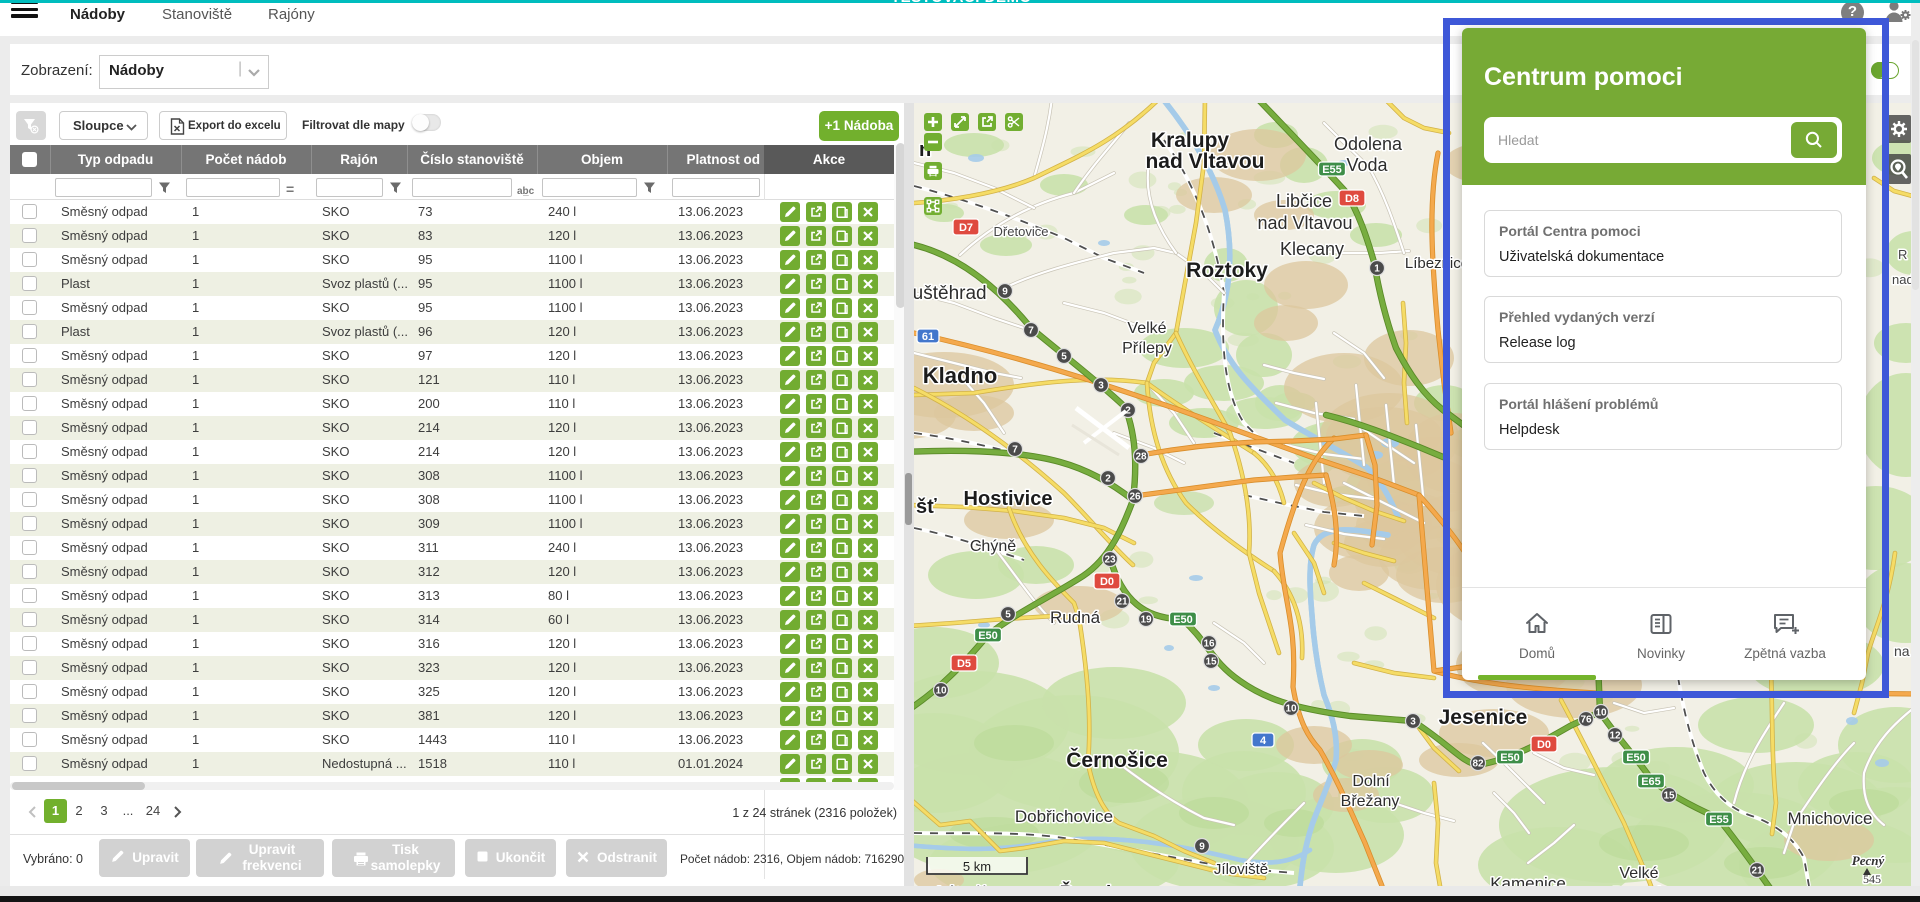  Describe the element at coordinates (928, 337) in the screenshot. I see `svg-text: 61` at that location.